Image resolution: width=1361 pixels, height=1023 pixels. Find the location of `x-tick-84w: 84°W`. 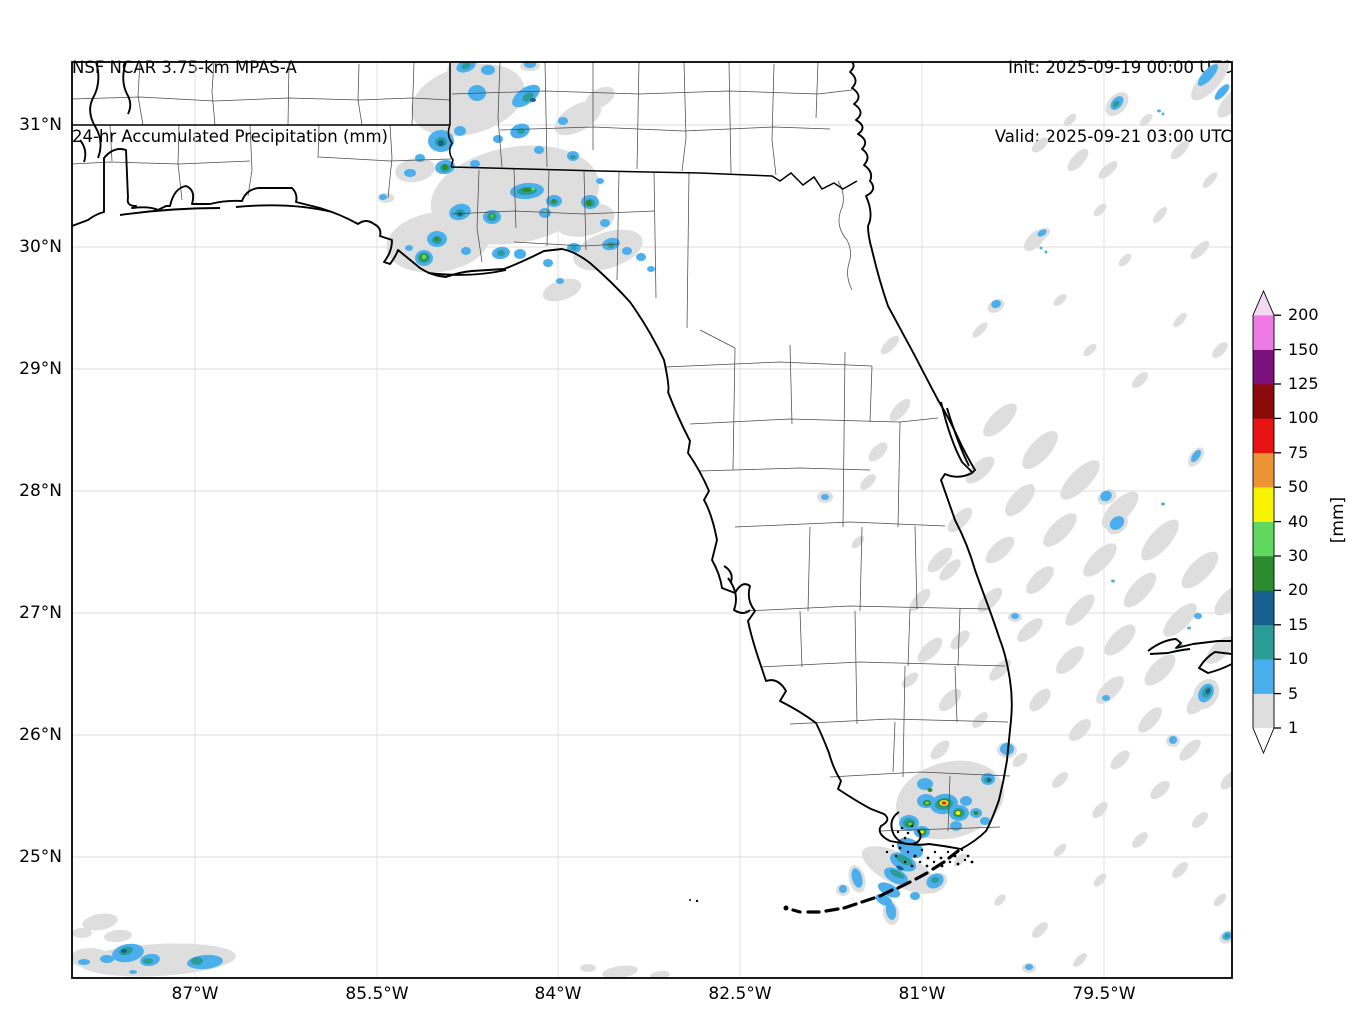

x-tick-84w: 84°W is located at coordinates (558, 994).